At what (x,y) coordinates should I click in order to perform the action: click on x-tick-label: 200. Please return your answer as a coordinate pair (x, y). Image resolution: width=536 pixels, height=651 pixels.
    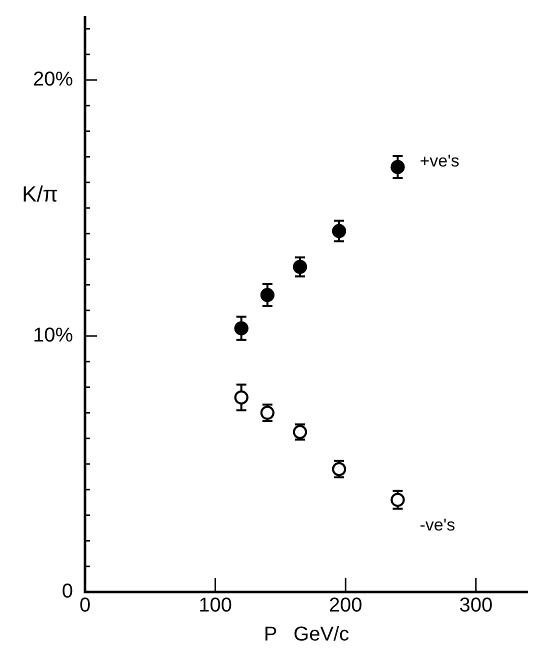
    Looking at the image, I should click on (345, 605).